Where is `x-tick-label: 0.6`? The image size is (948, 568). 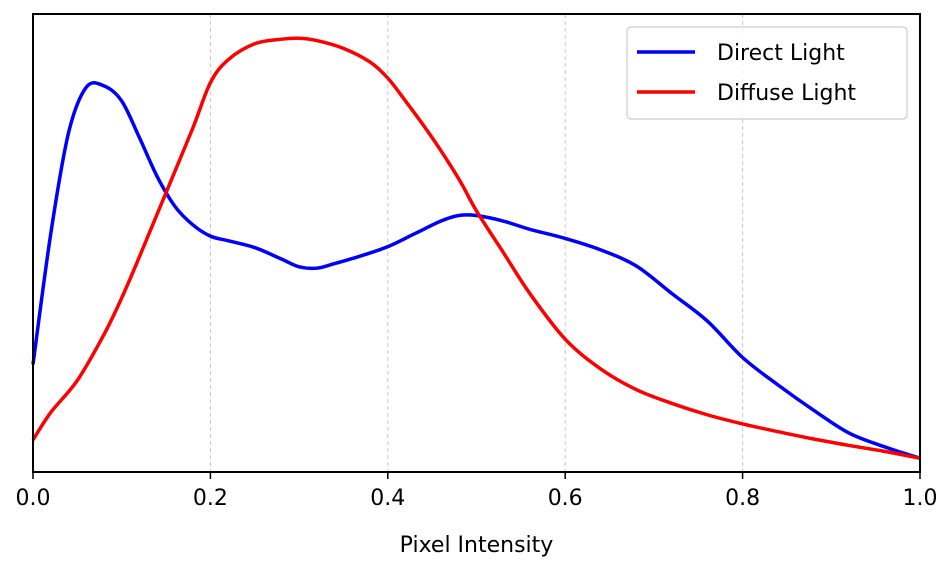
x-tick-label: 0.6 is located at coordinates (565, 498).